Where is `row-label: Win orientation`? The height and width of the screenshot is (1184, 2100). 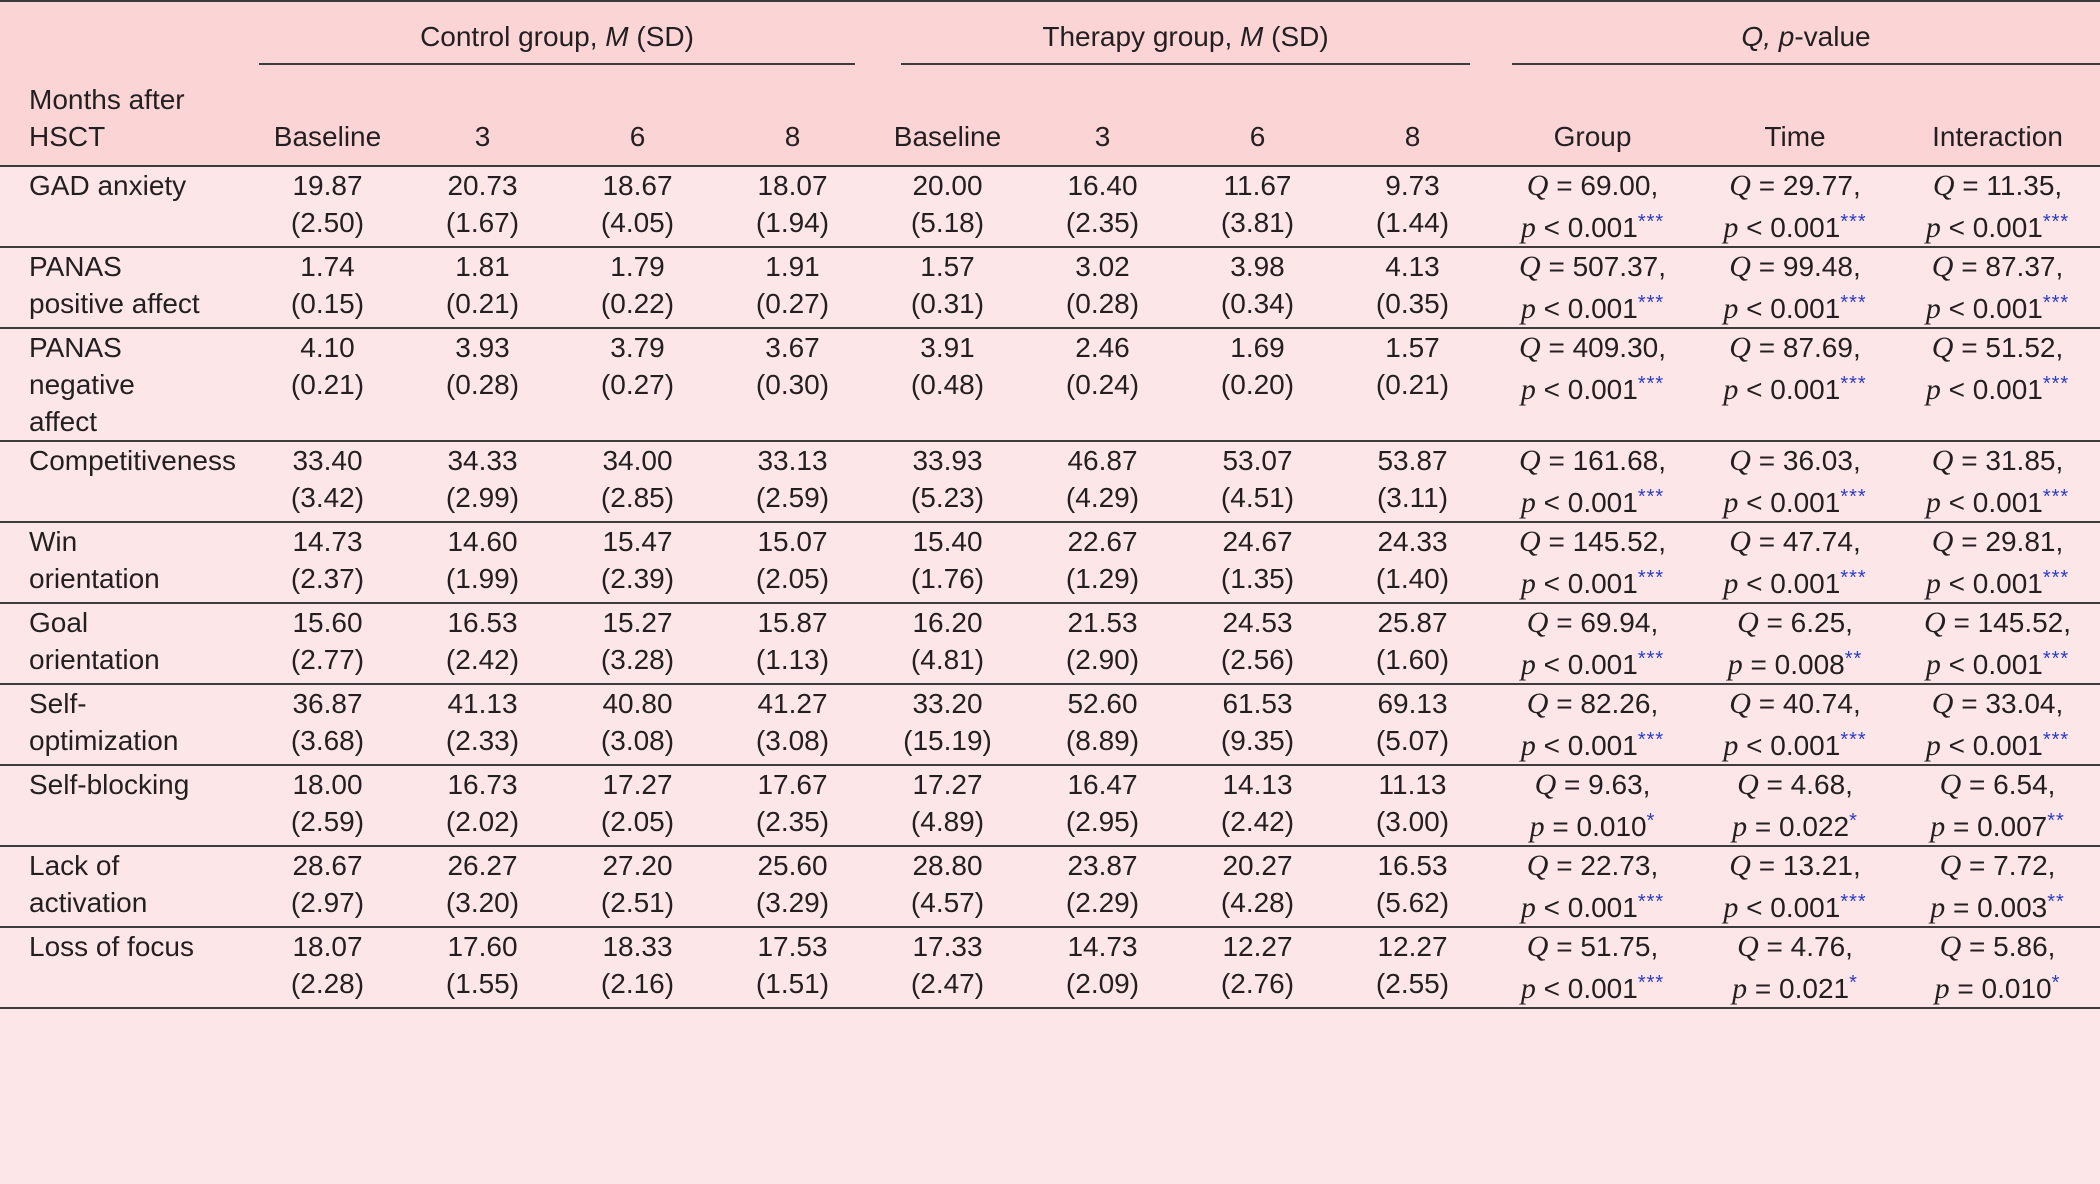 row-label: Win orientation is located at coordinates (125, 562).